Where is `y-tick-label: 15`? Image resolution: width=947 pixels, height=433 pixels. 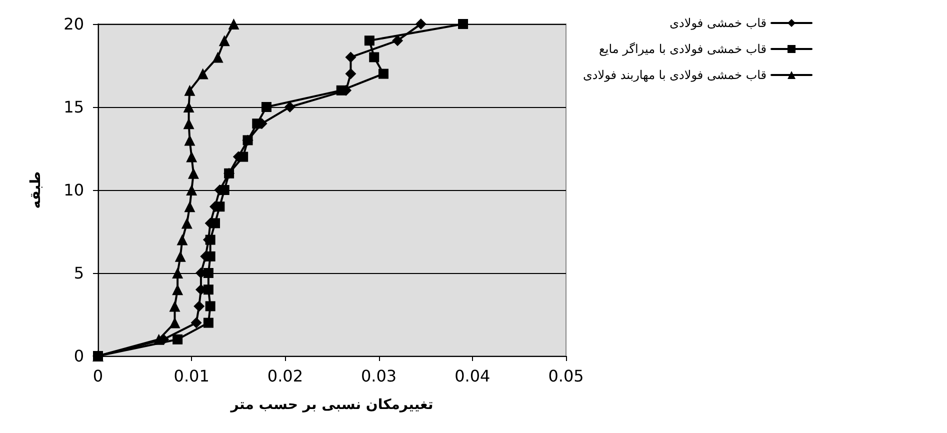
y-tick-label: 15 is located at coordinates (74, 107).